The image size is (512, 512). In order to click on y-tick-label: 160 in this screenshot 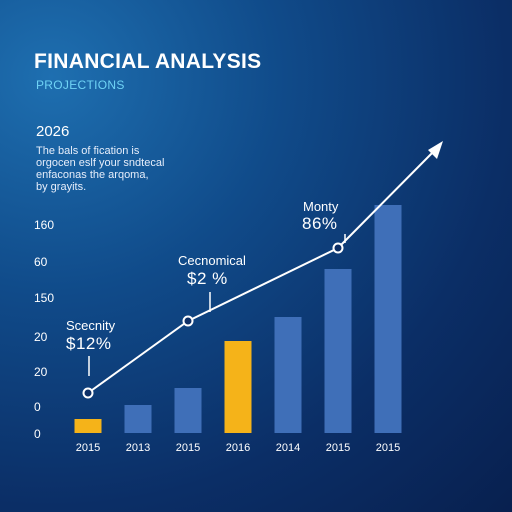, I will do `click(44, 225)`.